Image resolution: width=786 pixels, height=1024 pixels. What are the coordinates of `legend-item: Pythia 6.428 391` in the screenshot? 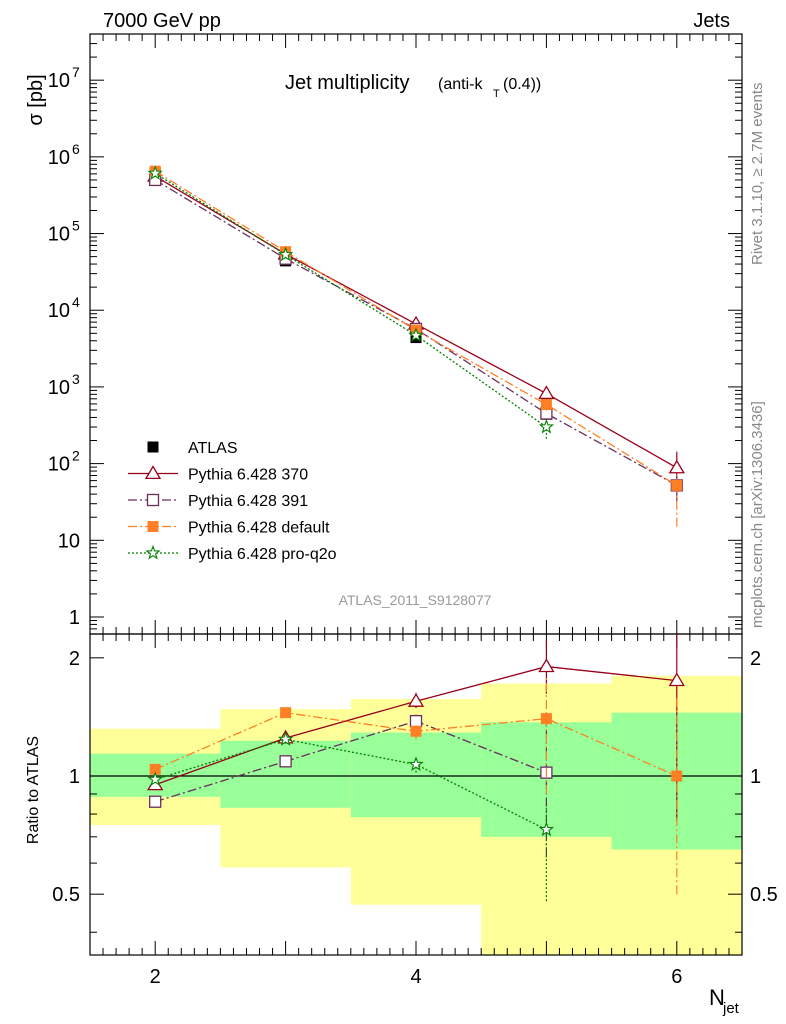 It's located at (218, 501).